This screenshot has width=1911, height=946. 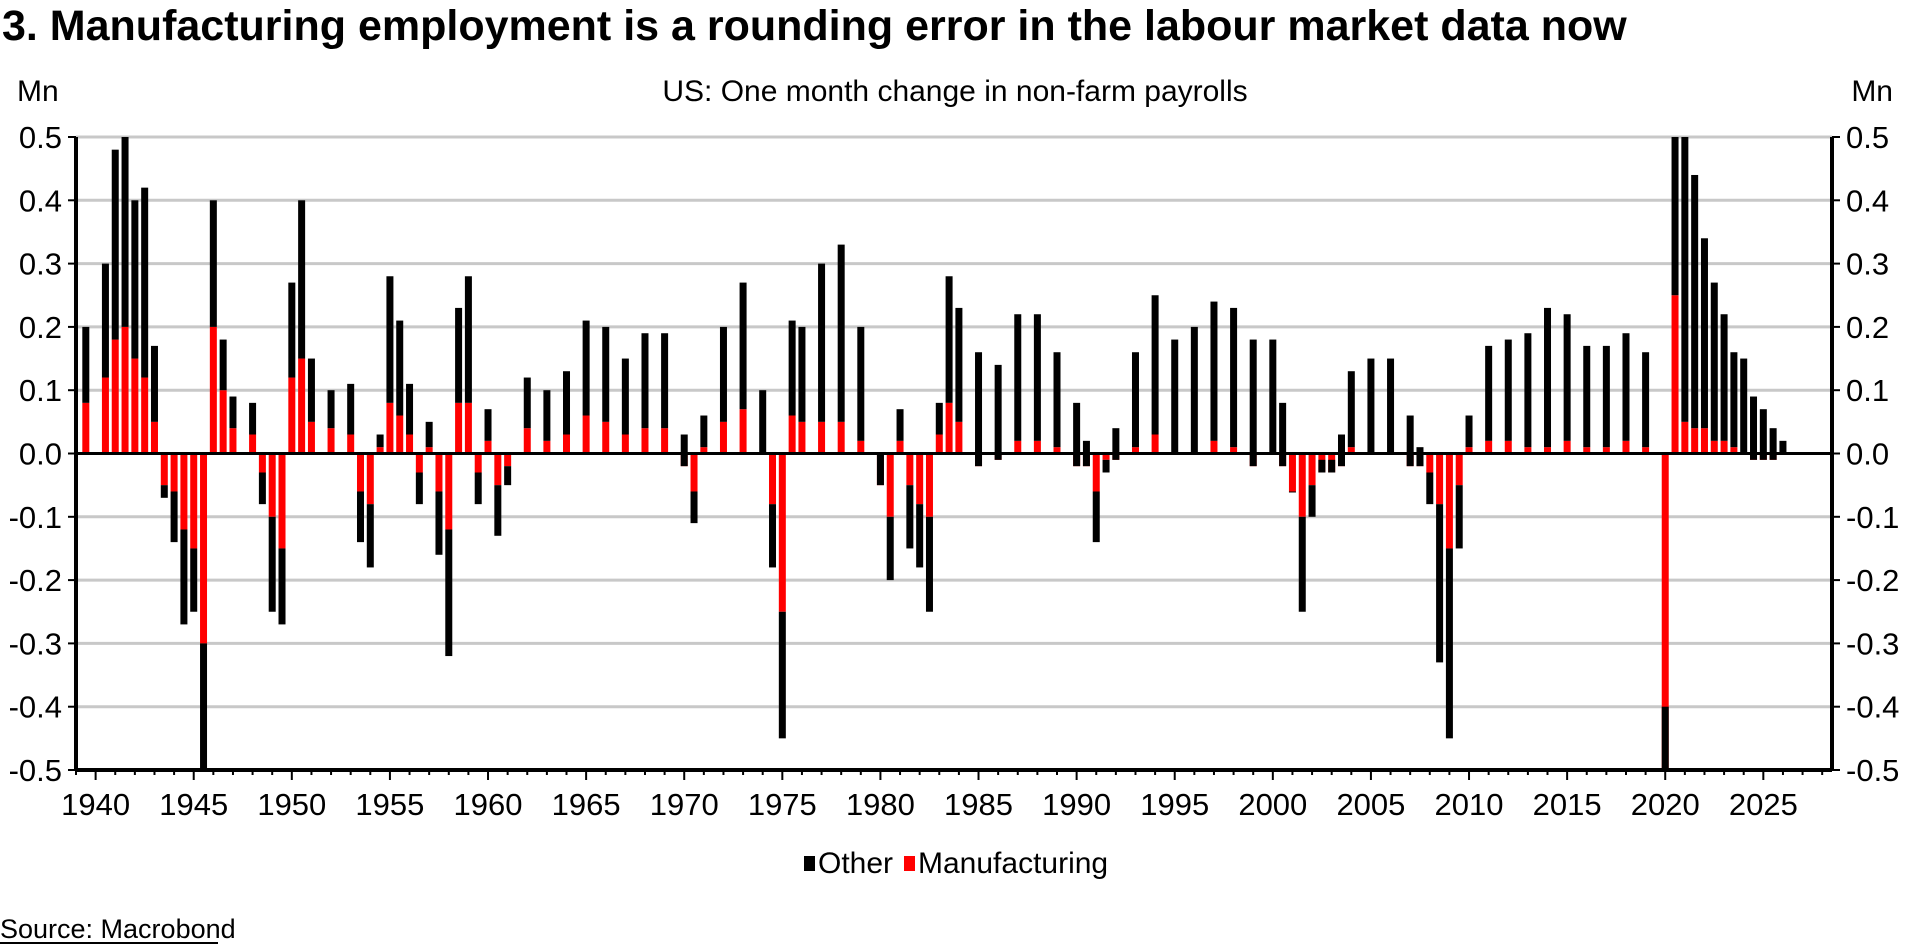 What do you see at coordinates (782, 804) in the screenshot?
I see `x-tick-label: 1975` at bounding box center [782, 804].